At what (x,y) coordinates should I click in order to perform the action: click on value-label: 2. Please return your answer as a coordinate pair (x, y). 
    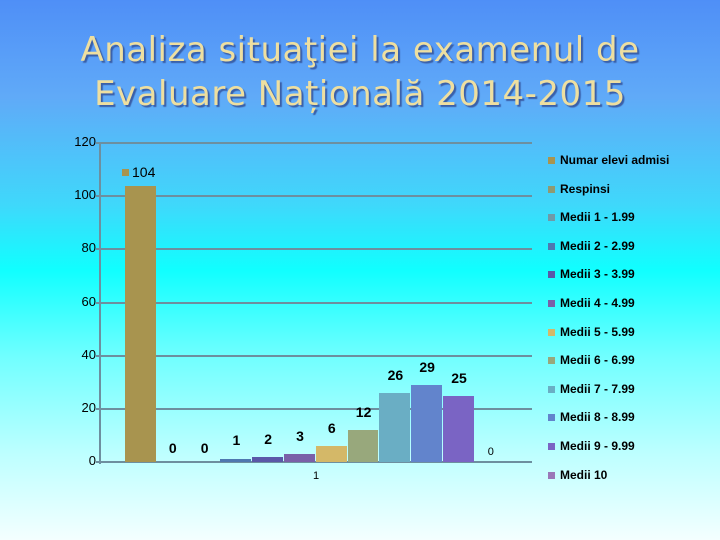
    Looking at the image, I should click on (268, 438).